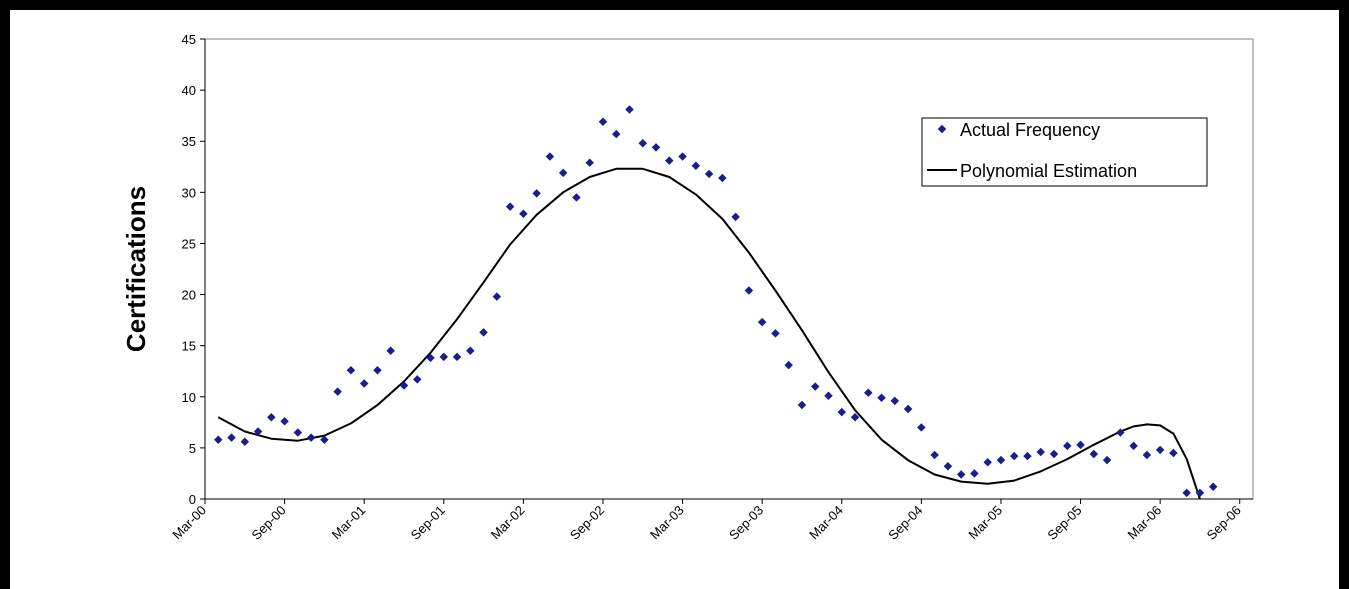  Describe the element at coordinates (189, 192) in the screenshot. I see `y-tick-label: 30` at that location.